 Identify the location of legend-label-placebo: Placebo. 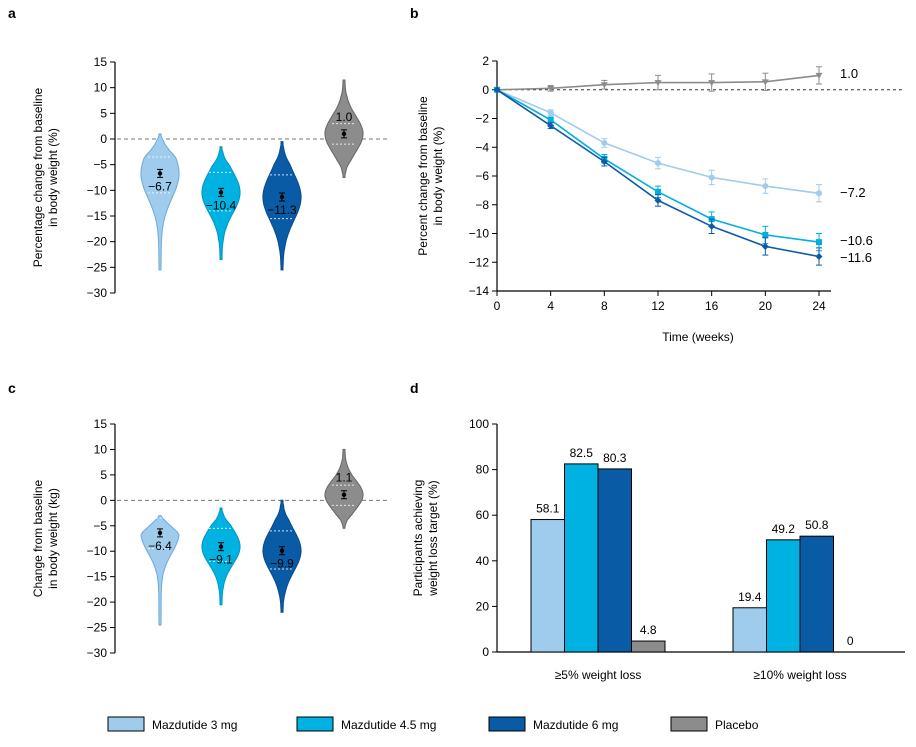
(737, 725).